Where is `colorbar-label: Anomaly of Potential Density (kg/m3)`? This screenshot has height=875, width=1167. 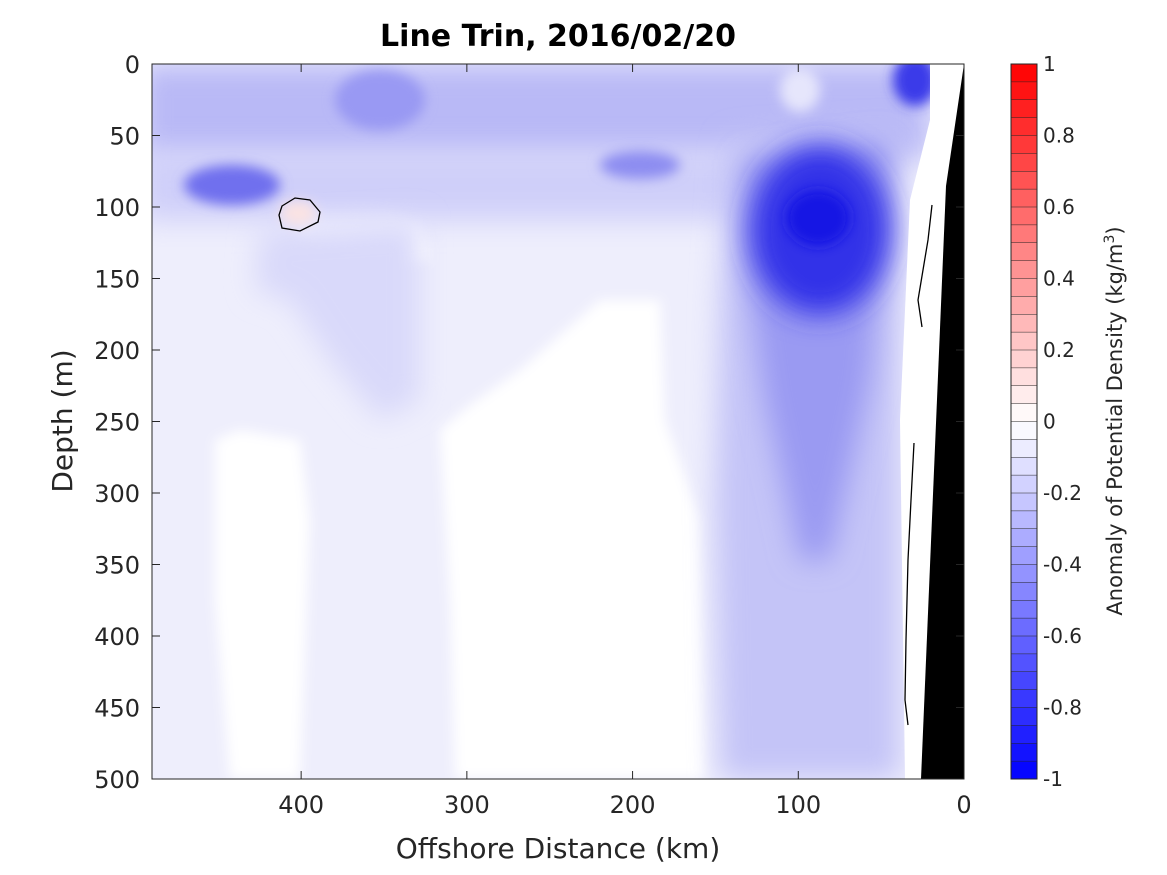
colorbar-label: Anomaly of Potential Density (kg/m3) is located at coordinates (1114, 420).